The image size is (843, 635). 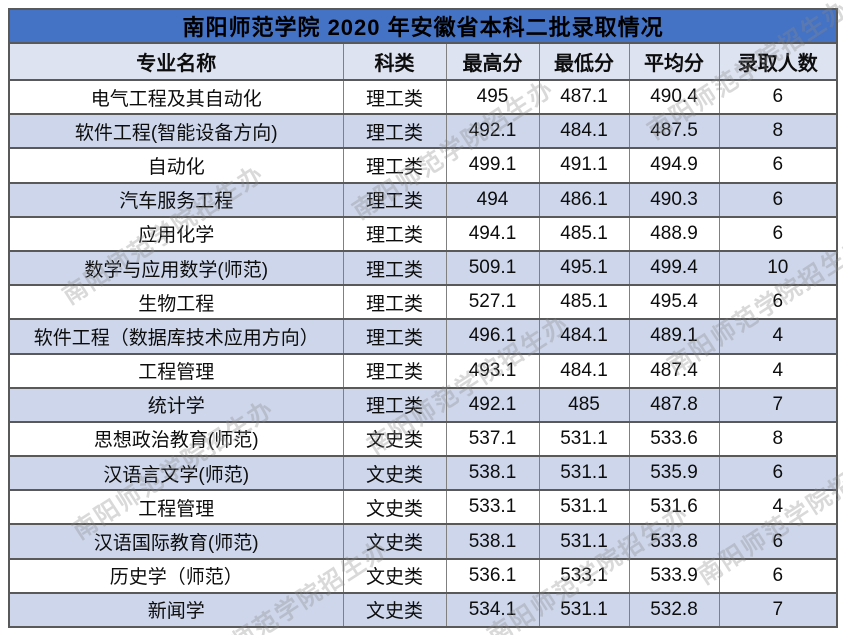 I want to click on cell-admit-count: 8, so click(x=778, y=439).